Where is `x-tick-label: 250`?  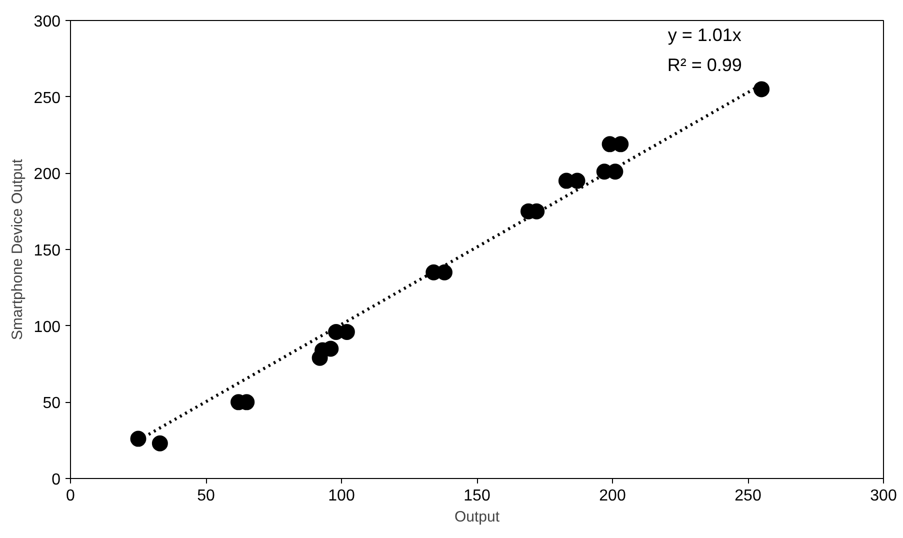 x-tick-label: 250 is located at coordinates (748, 496).